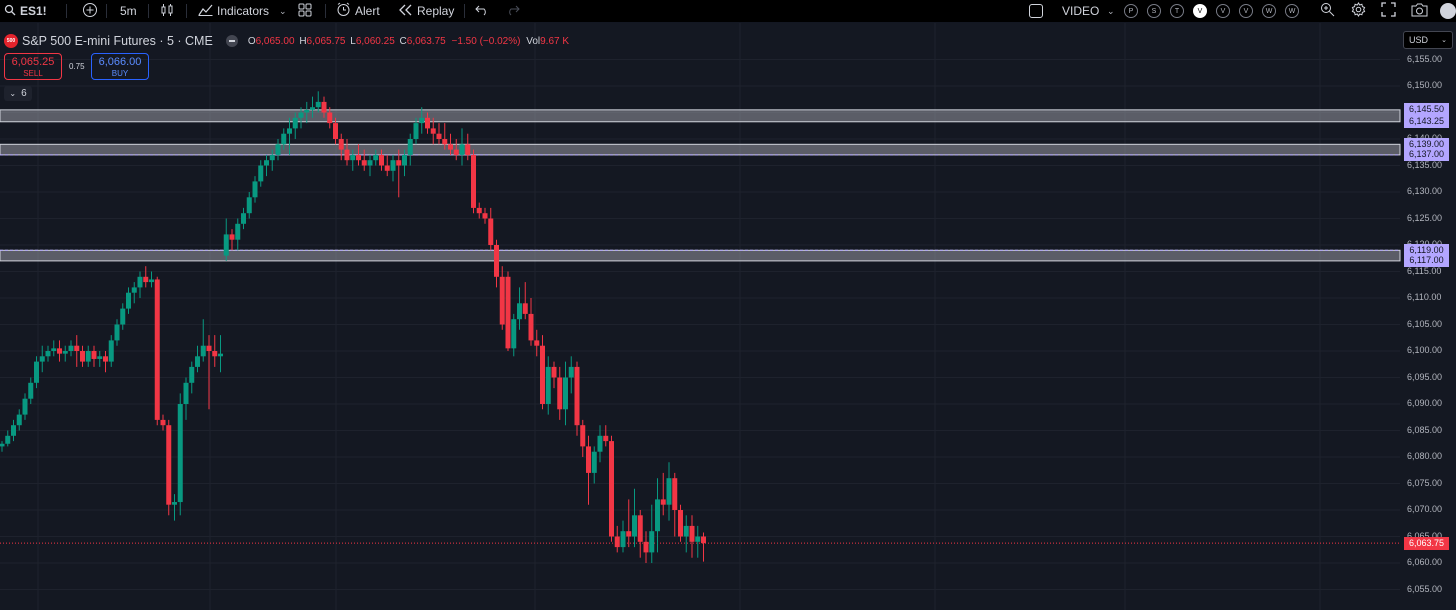  I want to click on quick-button-v-3: V, so click(1200, 11).